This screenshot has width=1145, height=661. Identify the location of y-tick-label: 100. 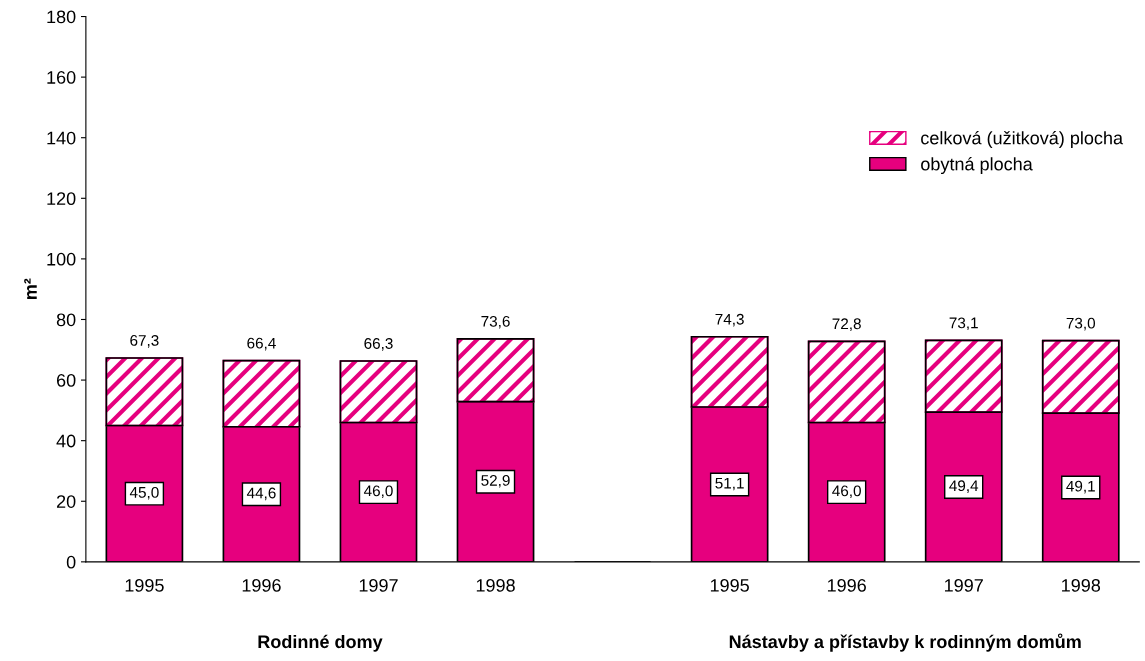
(61, 259).